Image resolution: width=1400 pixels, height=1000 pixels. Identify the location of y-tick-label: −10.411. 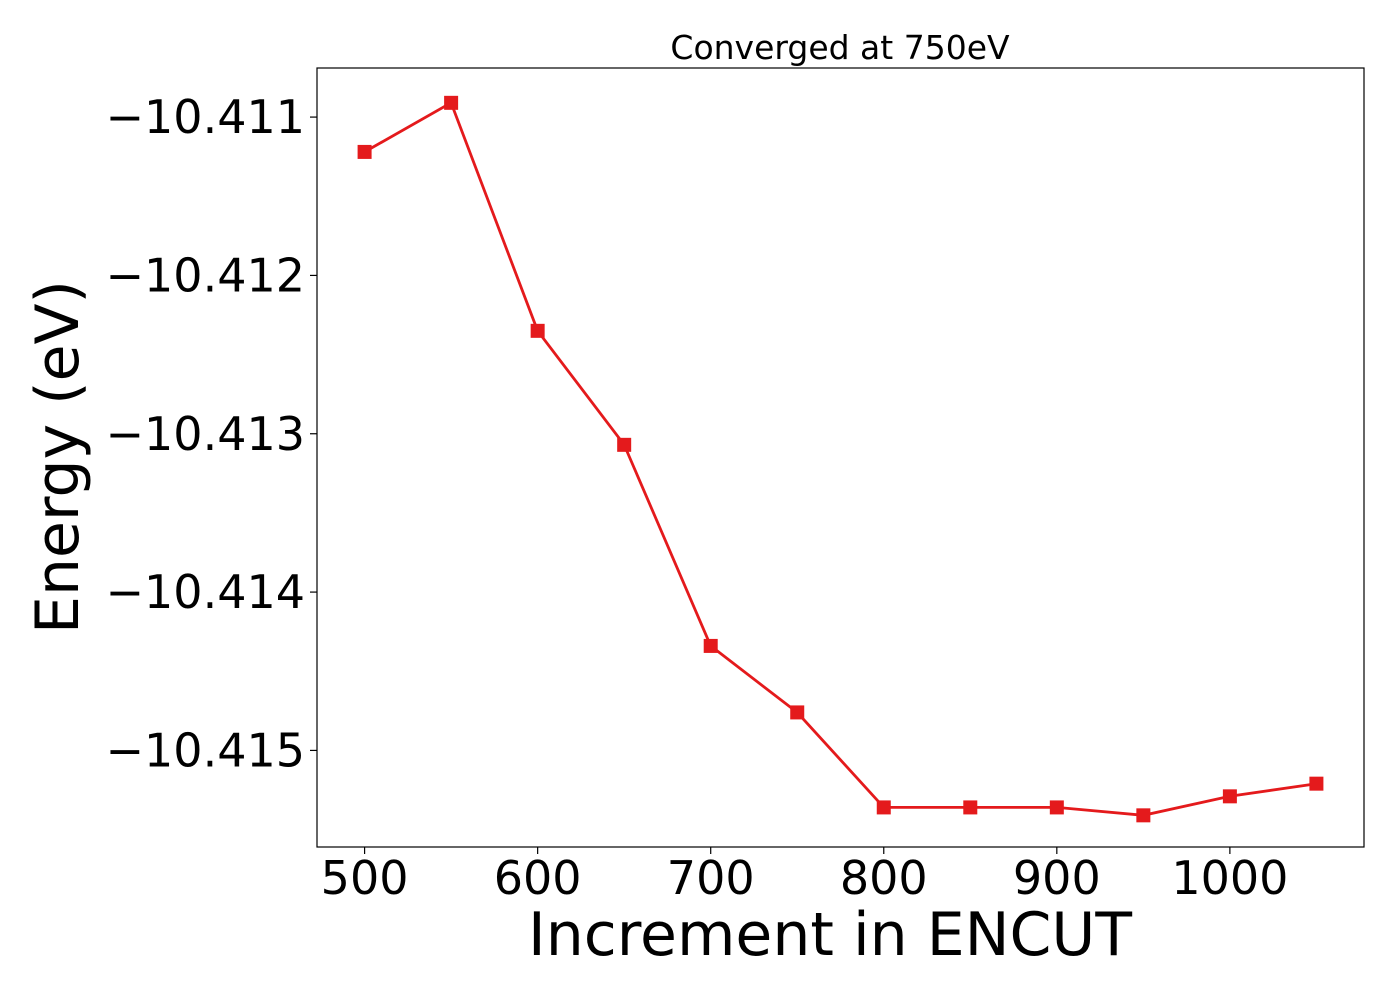
(206, 117).